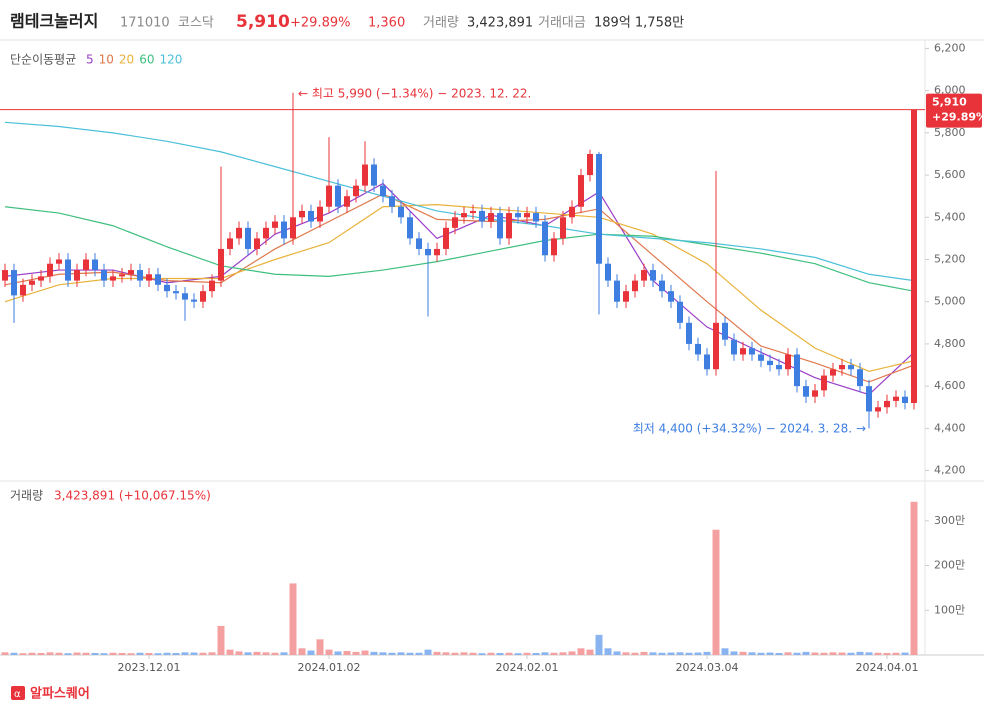  I want to click on logo-glyph: α, so click(17, 694).